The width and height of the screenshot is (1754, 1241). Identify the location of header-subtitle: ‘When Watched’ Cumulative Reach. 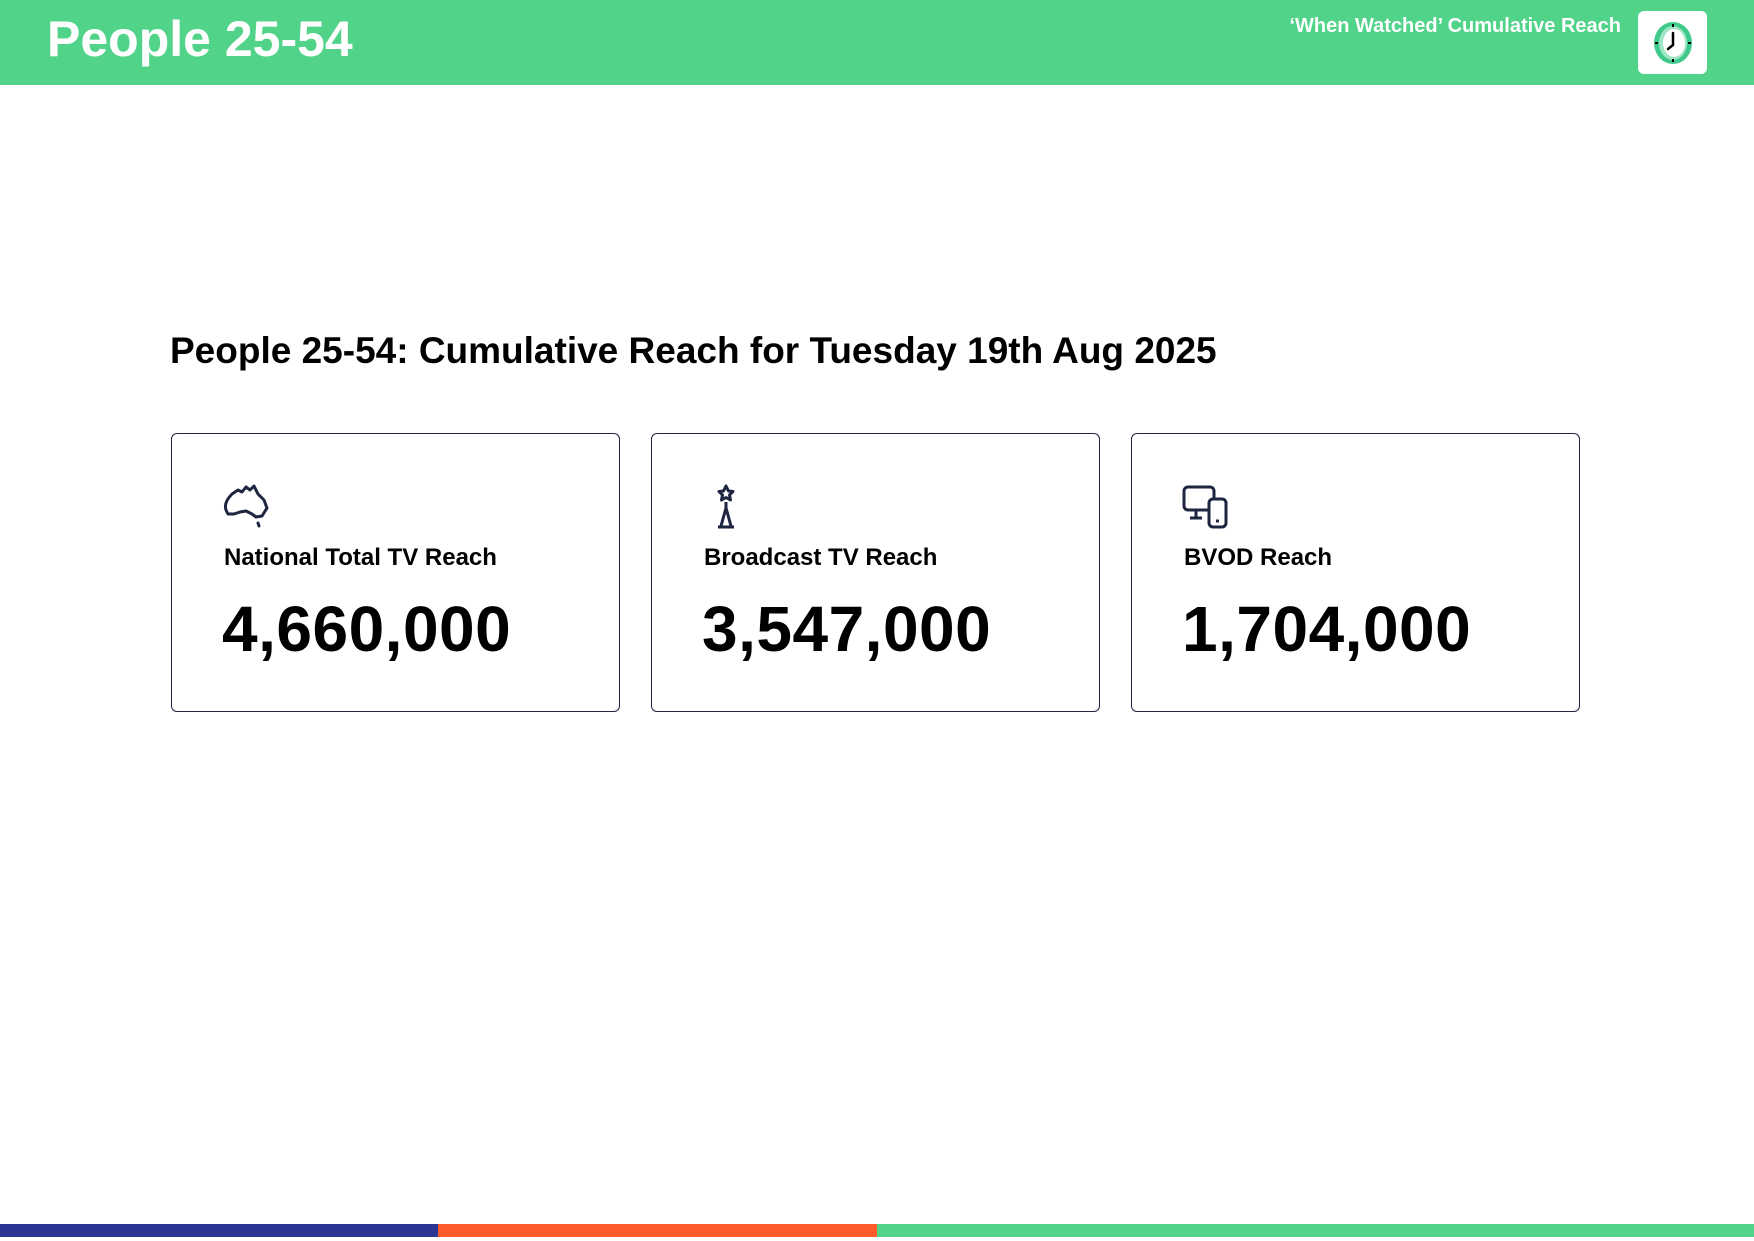
(1455, 26).